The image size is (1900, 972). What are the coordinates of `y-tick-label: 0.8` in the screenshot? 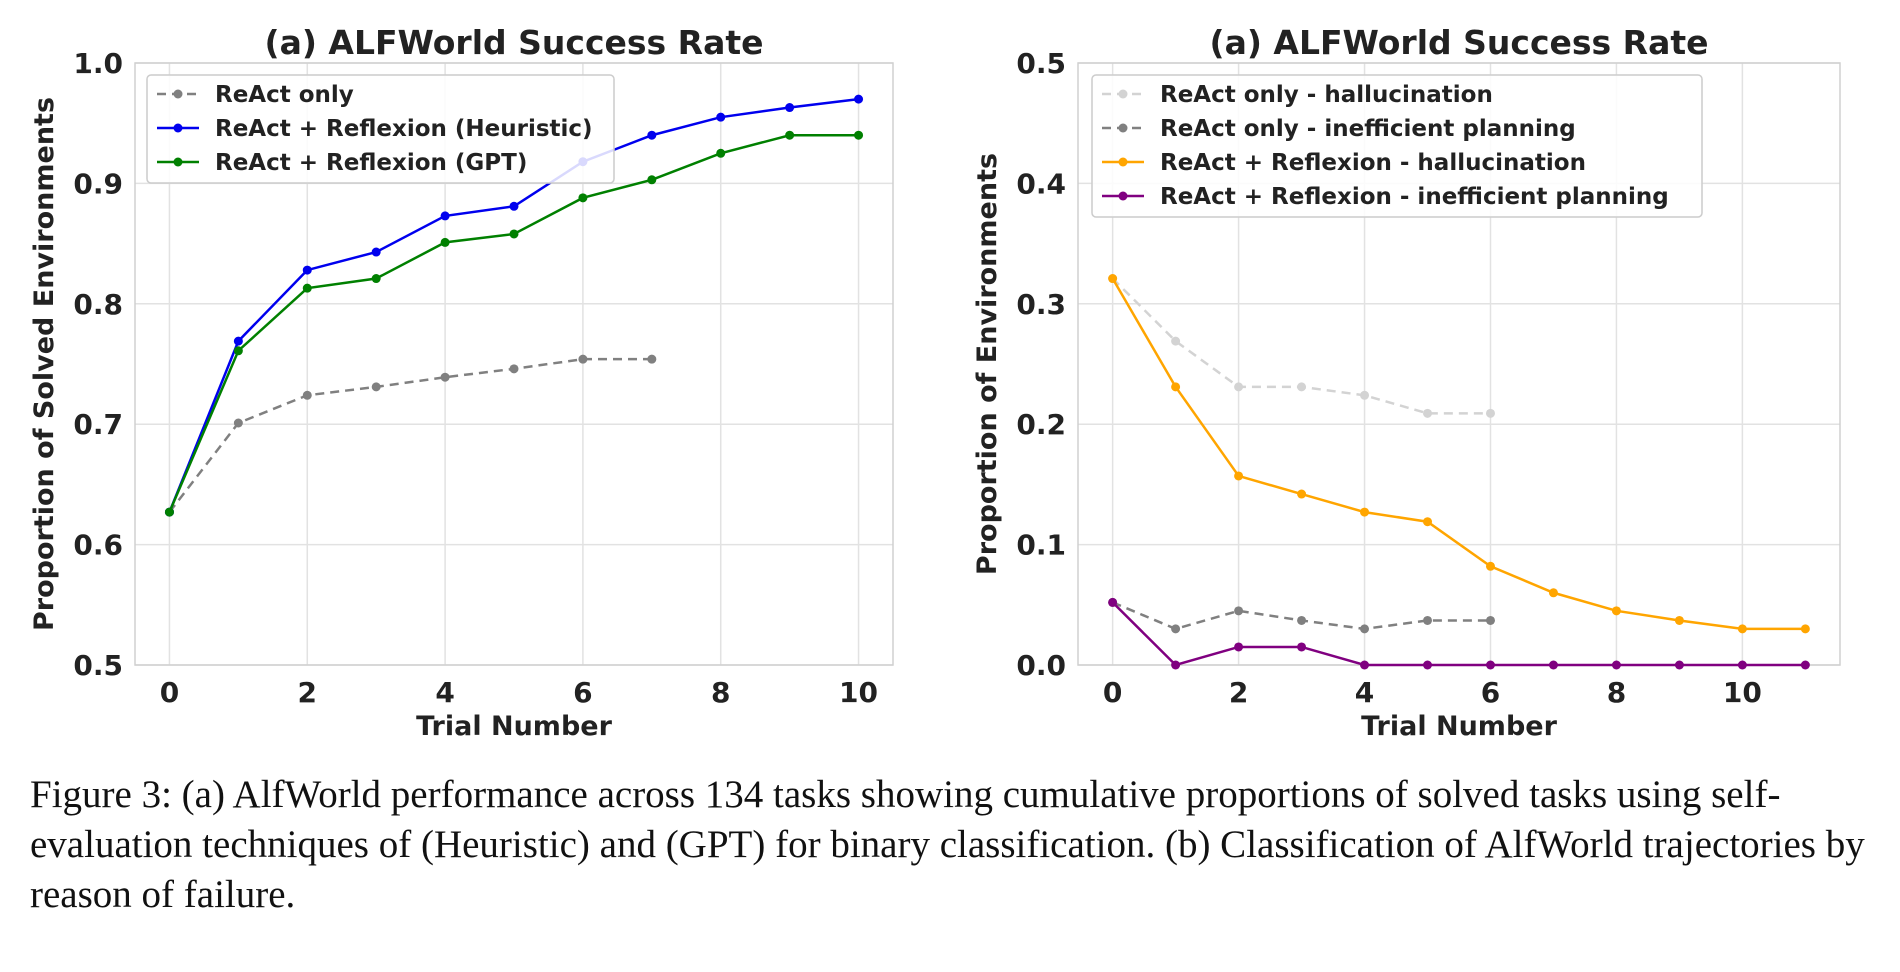 It's located at (98, 304).